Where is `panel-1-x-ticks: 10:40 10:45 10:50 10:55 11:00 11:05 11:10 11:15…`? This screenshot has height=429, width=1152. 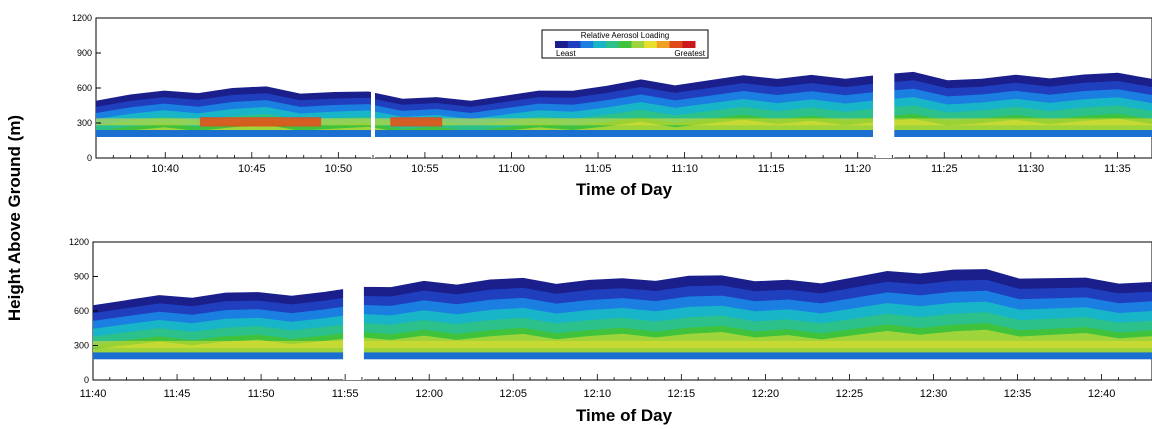 panel-1-x-ticks: 10:40 10:45 10:50 10:55 11:00 11:05 11:10 11:15… is located at coordinates (623, 163).